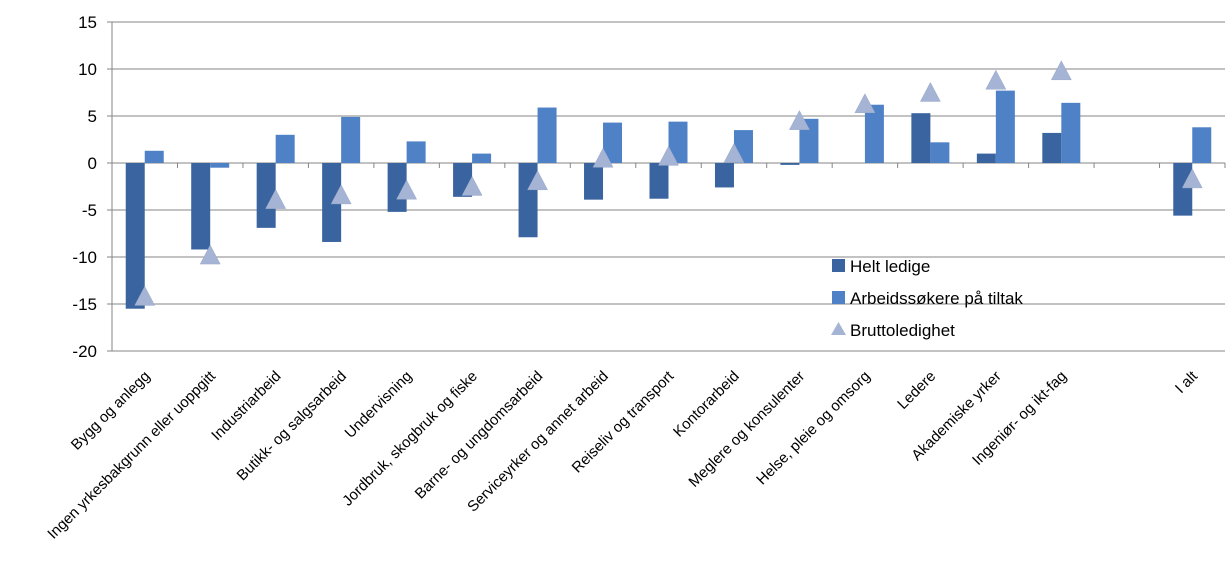  What do you see at coordinates (87, 22) in the screenshot?
I see `y-tick-label: 15` at bounding box center [87, 22].